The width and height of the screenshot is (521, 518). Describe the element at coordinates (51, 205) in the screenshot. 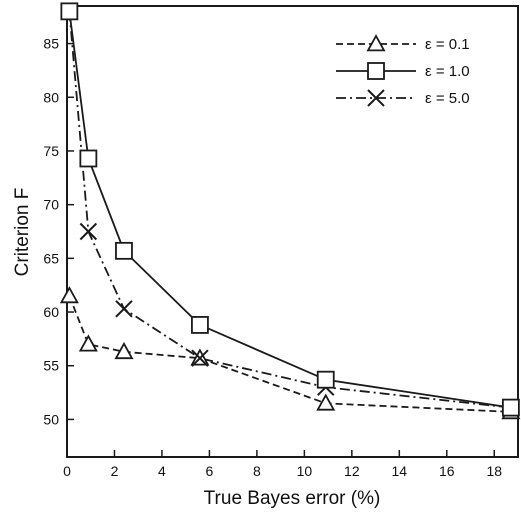

I see `y-tick-label: 70` at that location.